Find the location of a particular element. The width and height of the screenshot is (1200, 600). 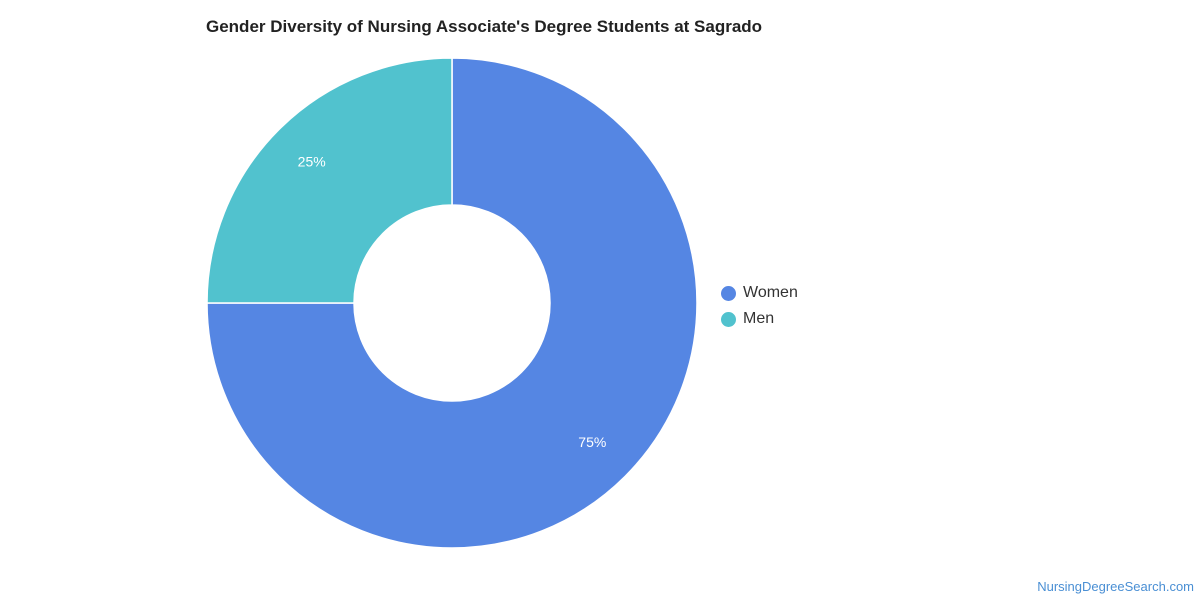

slice-label-women: 75% is located at coordinates (592, 442).